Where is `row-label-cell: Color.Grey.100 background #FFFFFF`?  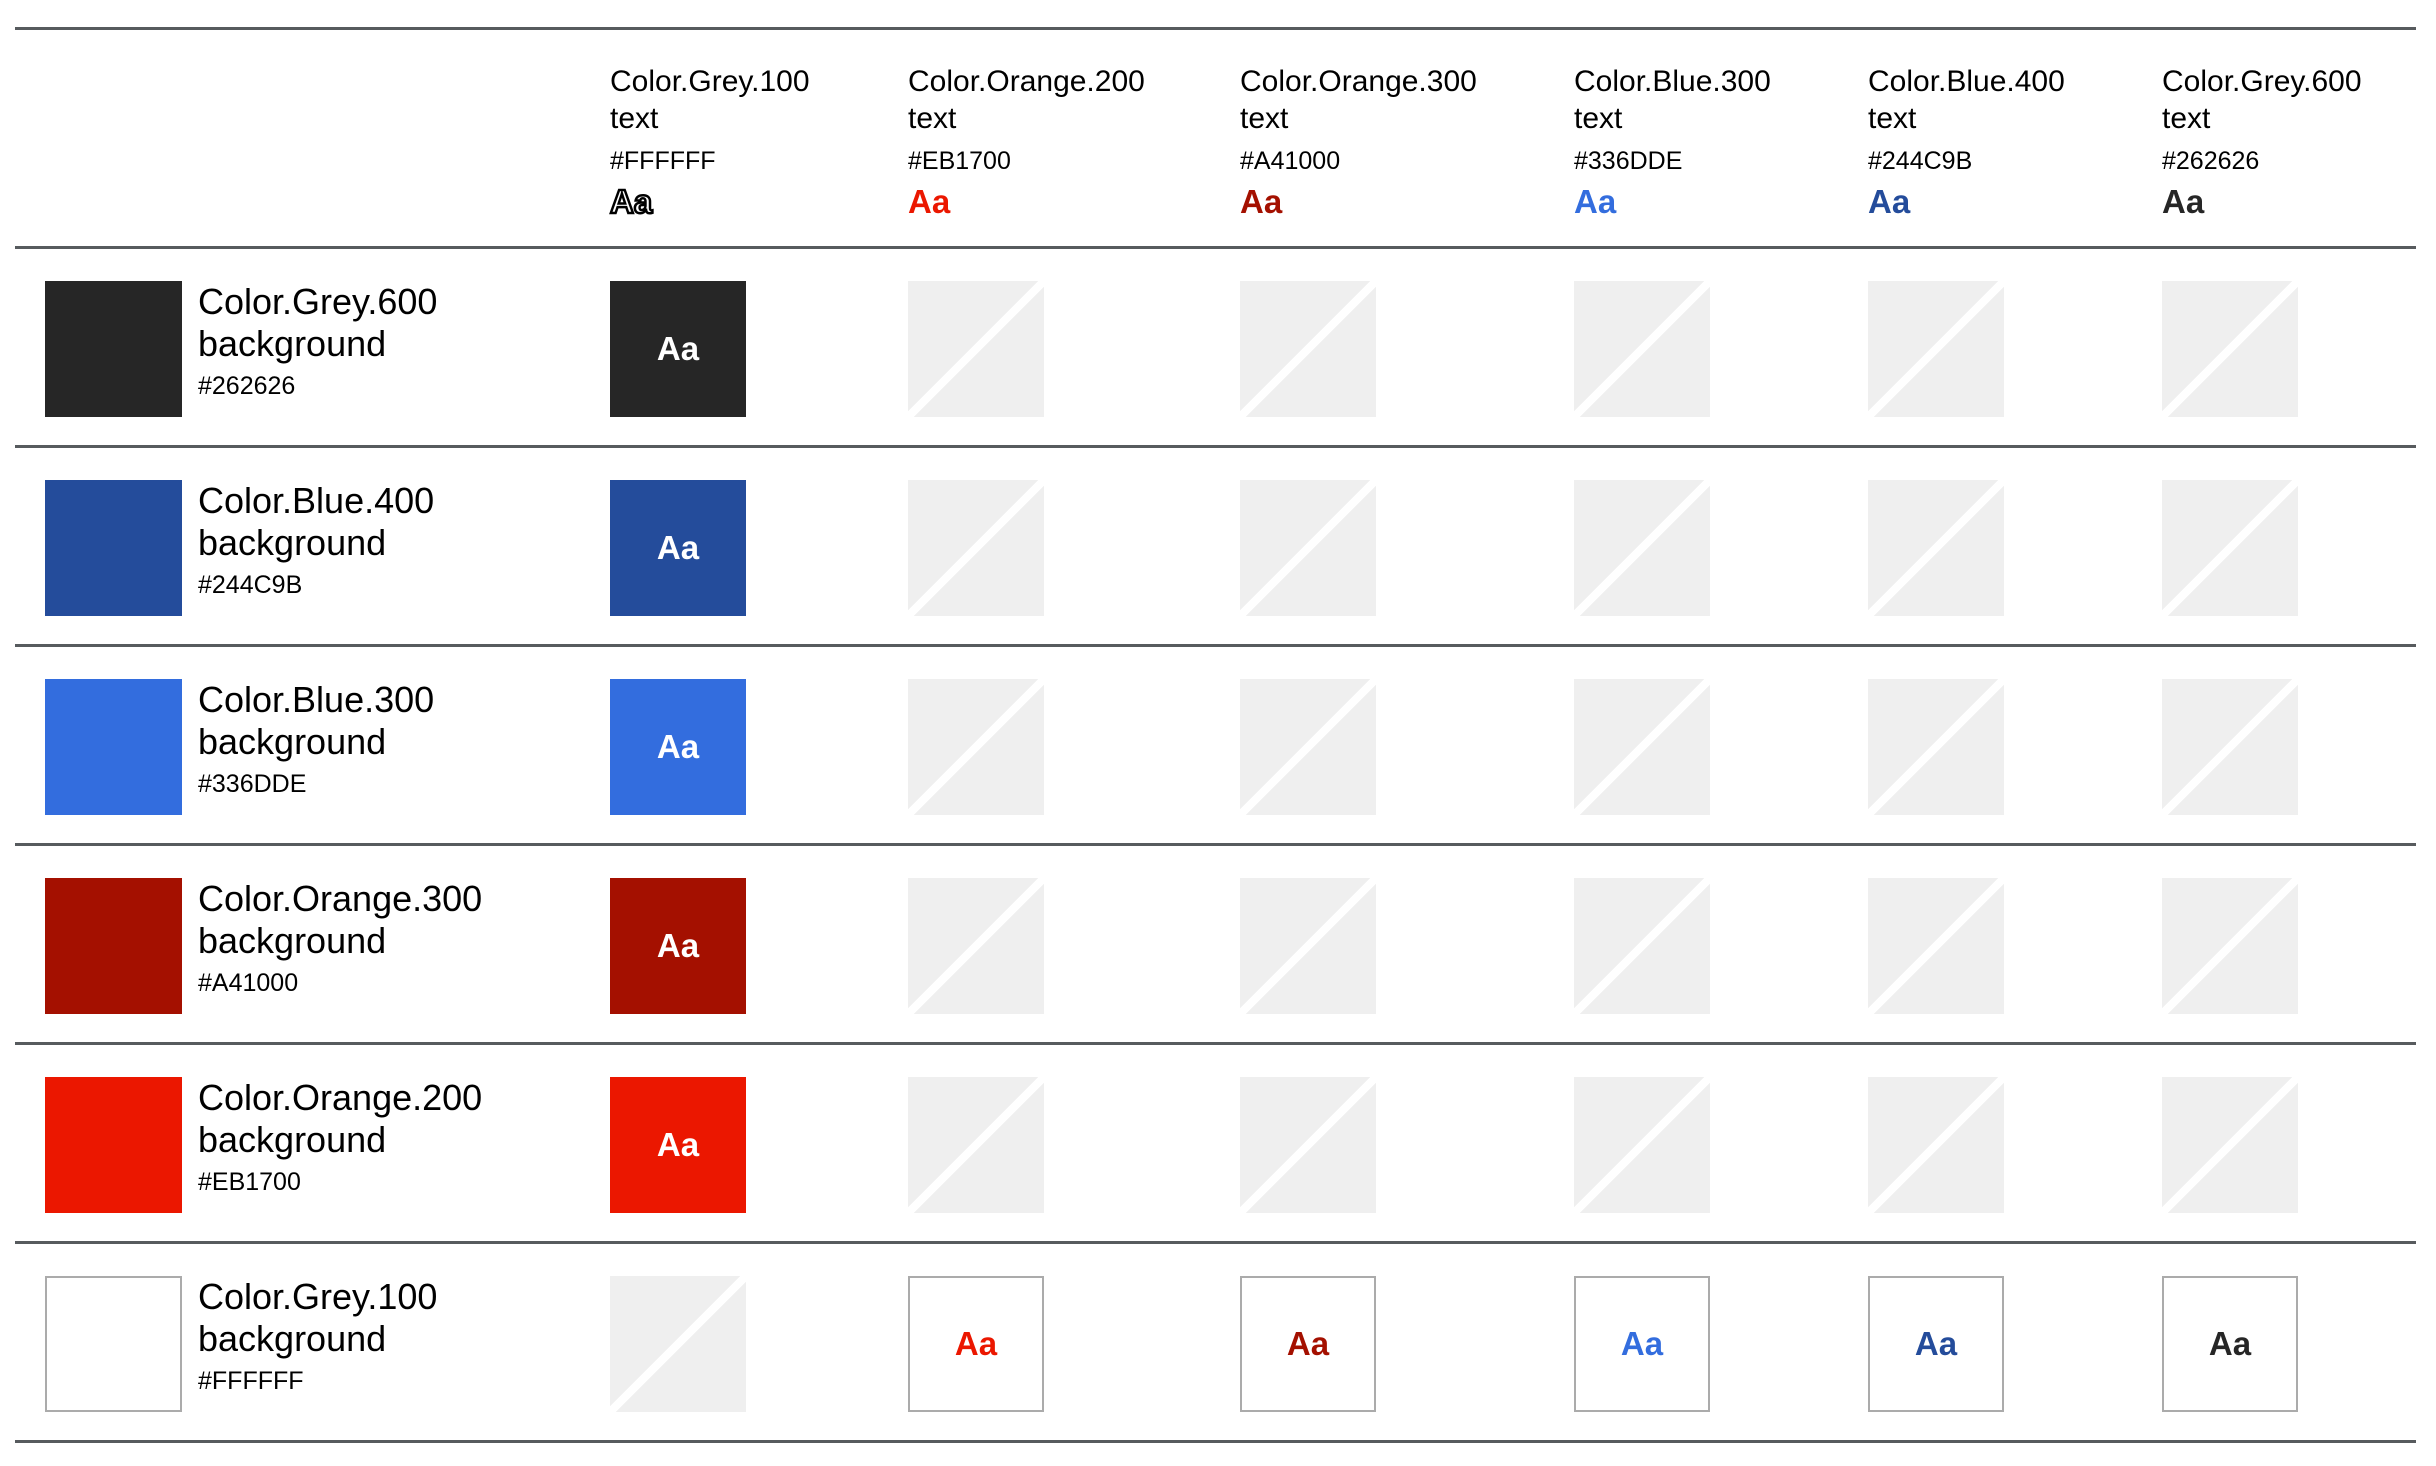
row-label-cell: Color.Grey.100 background #FFFFFF is located at coordinates (312, 1342).